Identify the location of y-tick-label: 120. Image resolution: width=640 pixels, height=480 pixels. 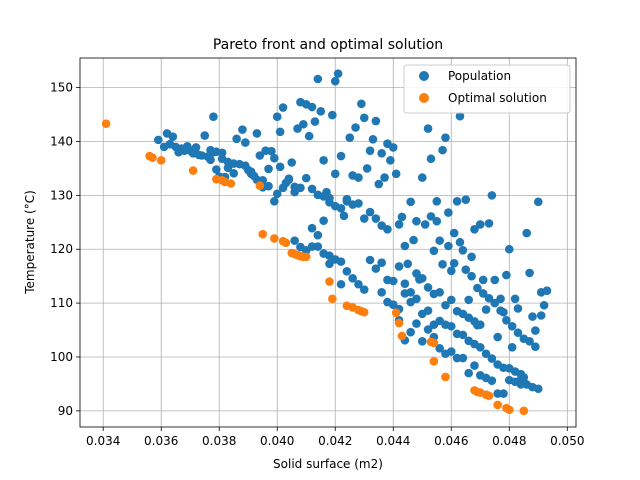
(61, 249).